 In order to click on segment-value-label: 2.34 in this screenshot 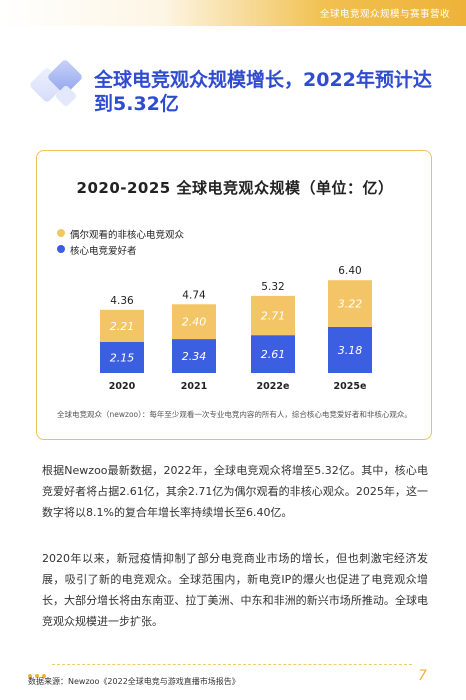, I will do `click(194, 356)`.